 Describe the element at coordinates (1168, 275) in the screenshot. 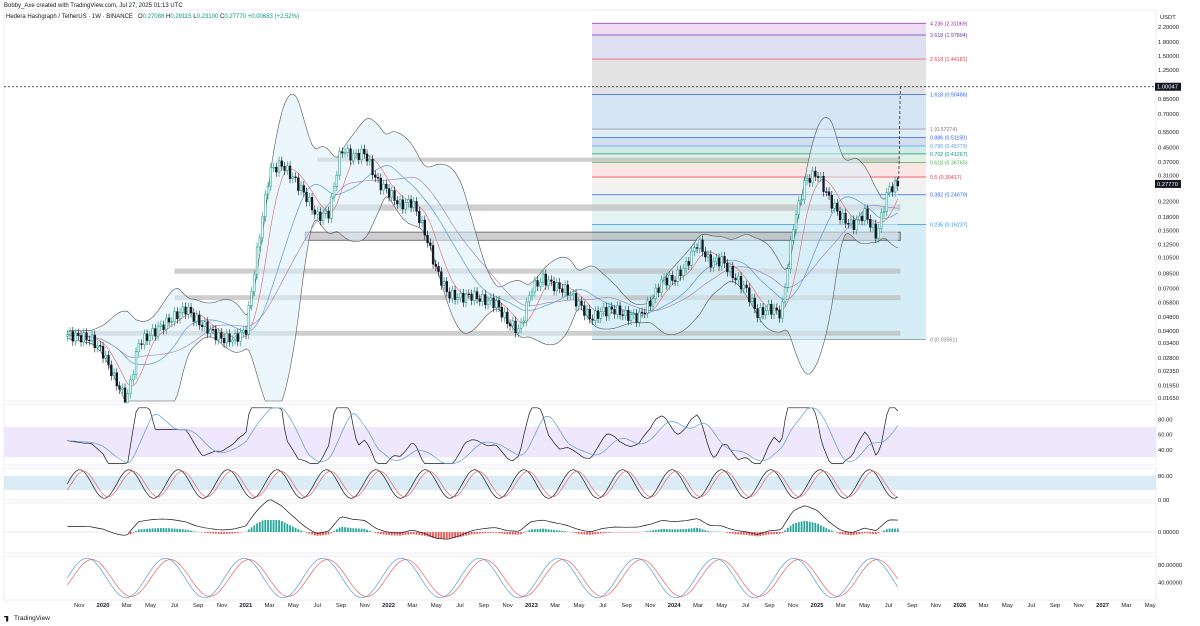

I see `price-tick-label: 0.08500` at that location.